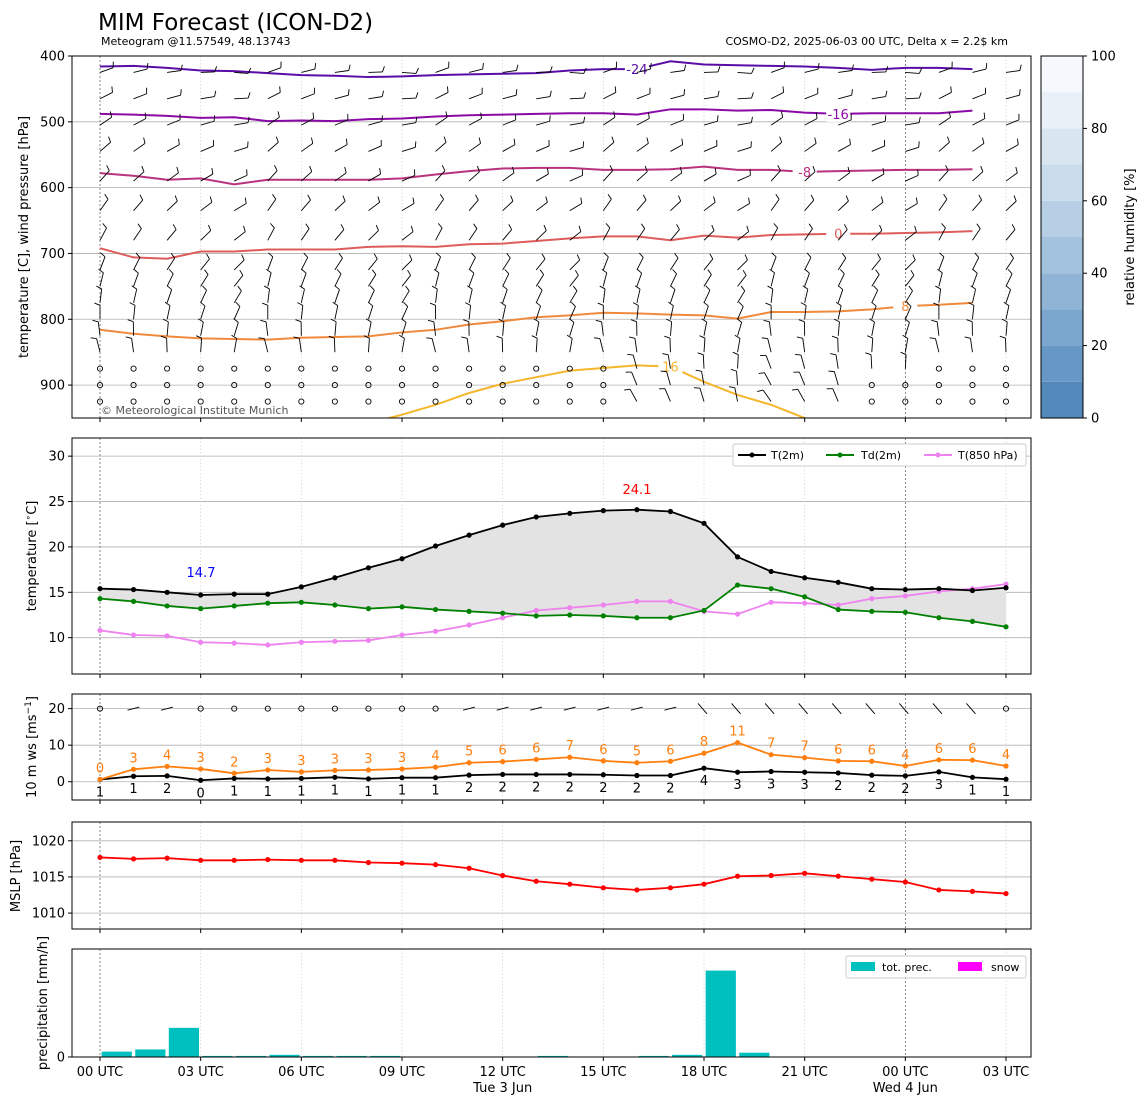 The height and width of the screenshot is (1109, 1148). I want to click on y-tick-label: 0, so click(61, 782).